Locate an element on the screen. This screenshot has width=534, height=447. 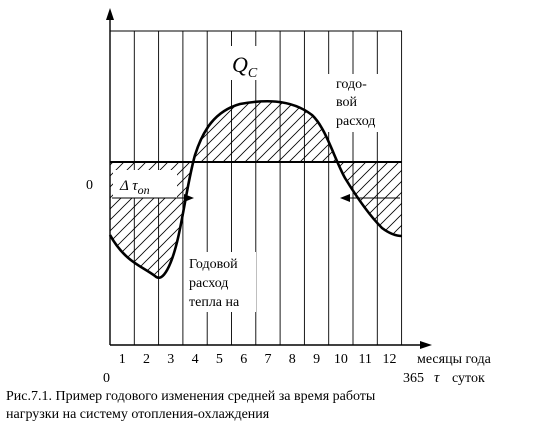
month-tick-label: 4 is located at coordinates (195, 359).